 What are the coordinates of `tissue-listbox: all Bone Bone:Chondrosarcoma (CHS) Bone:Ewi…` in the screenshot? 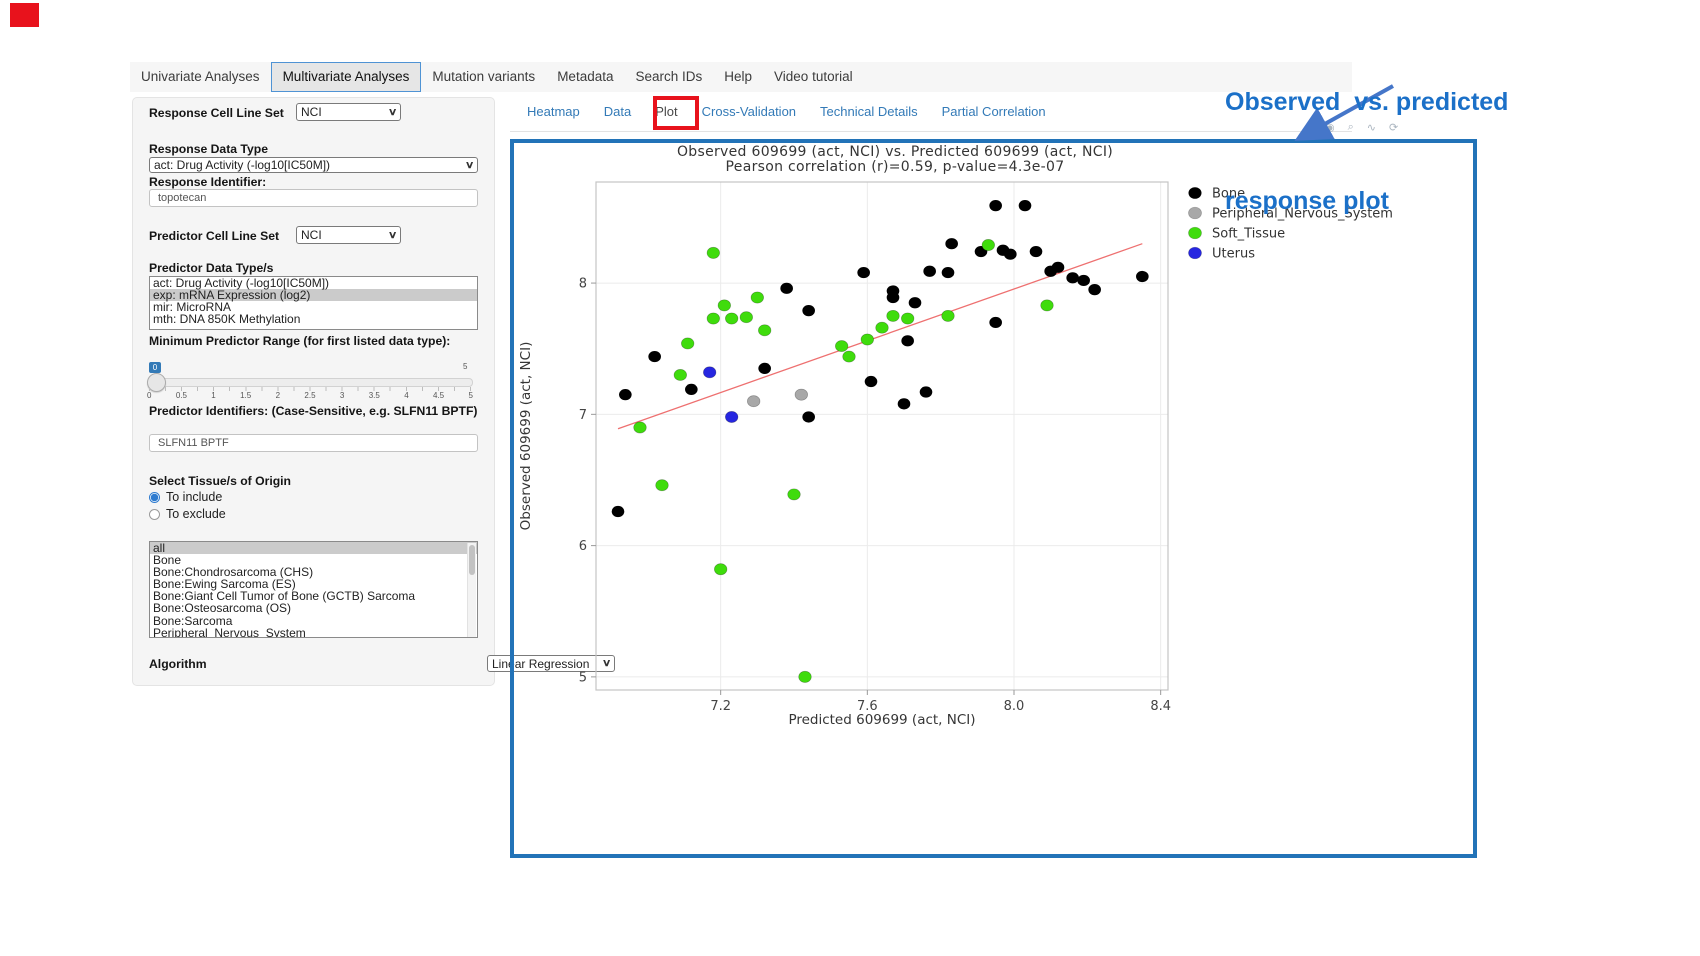 It's located at (313, 589).